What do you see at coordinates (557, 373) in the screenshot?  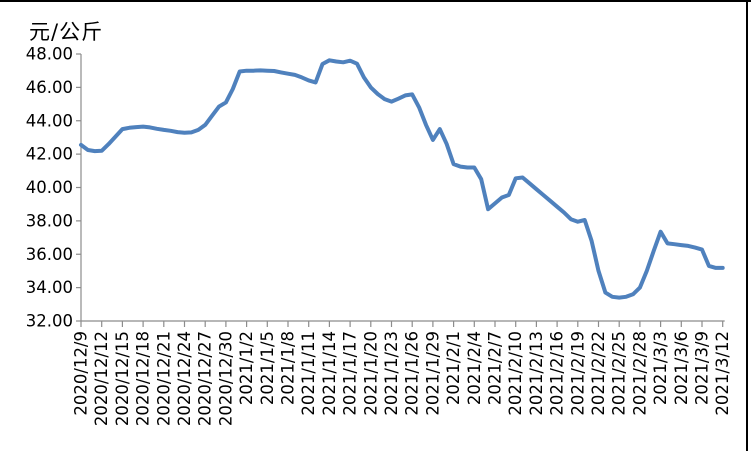 I see `x-tick-label: 2021/2/16` at bounding box center [557, 373].